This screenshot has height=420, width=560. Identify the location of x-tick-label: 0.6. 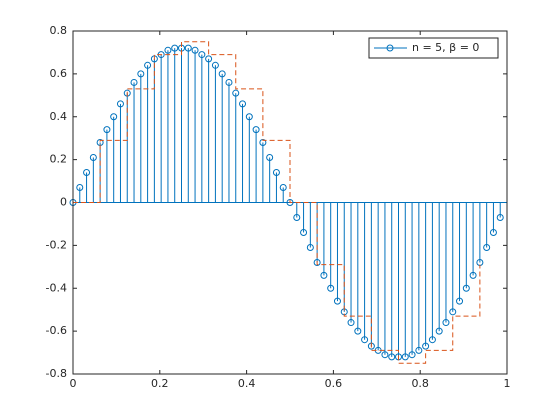
(334, 383).